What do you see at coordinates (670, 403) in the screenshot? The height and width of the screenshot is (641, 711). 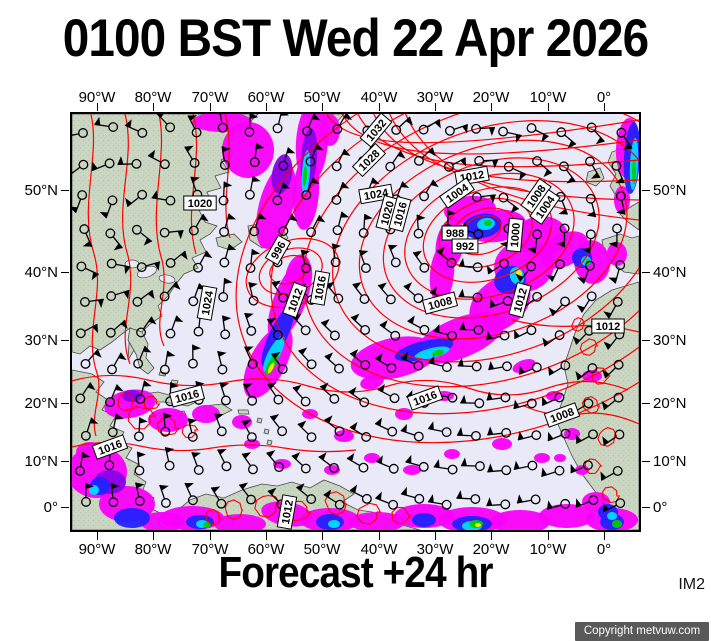 I see `lat-label-right: 20°N` at bounding box center [670, 403].